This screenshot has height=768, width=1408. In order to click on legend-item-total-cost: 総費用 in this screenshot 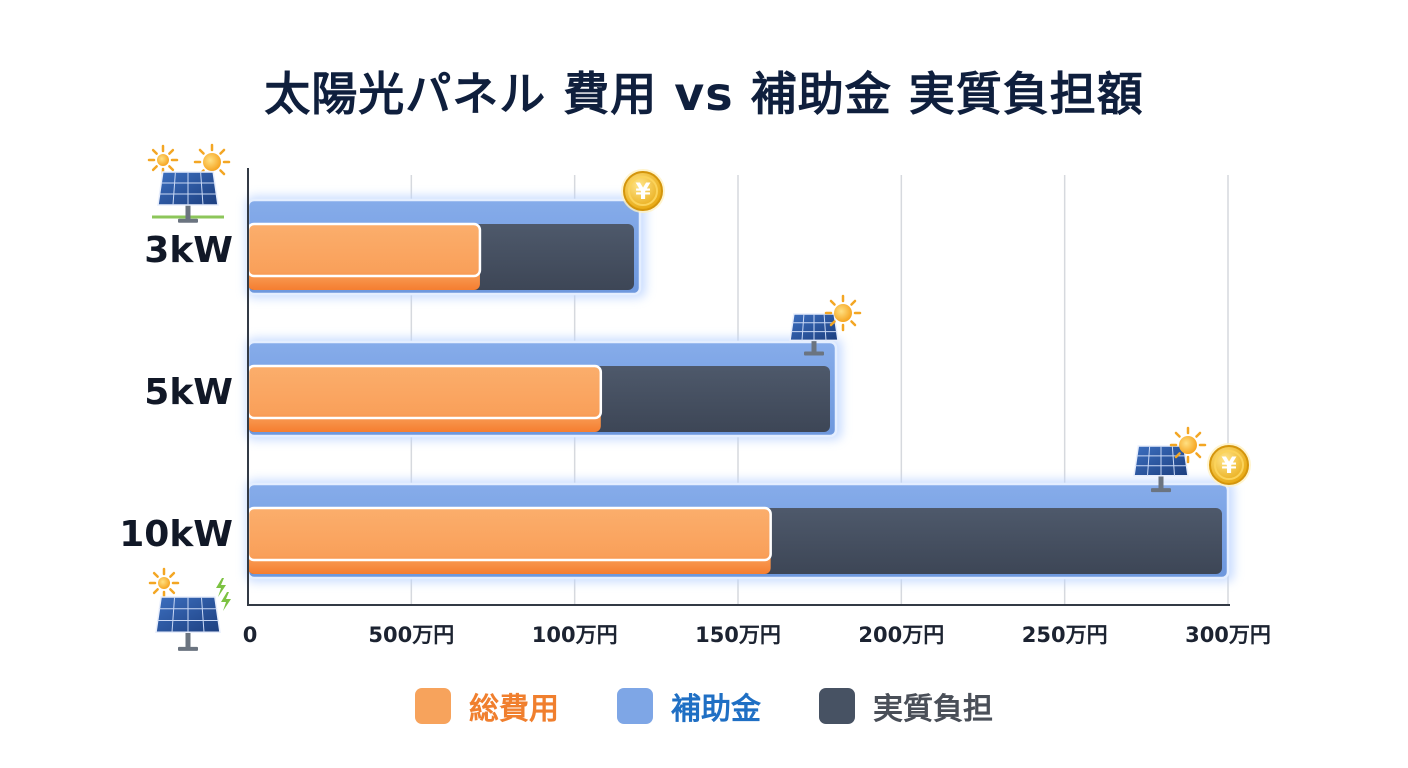, I will do `click(487, 706)`.